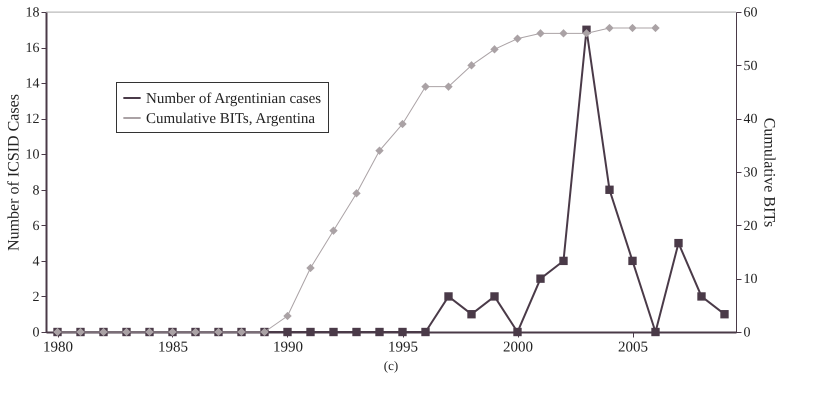 The width and height of the screenshot is (825, 403). What do you see at coordinates (633, 348) in the screenshot?
I see `x-tick-label: 2005` at bounding box center [633, 348].